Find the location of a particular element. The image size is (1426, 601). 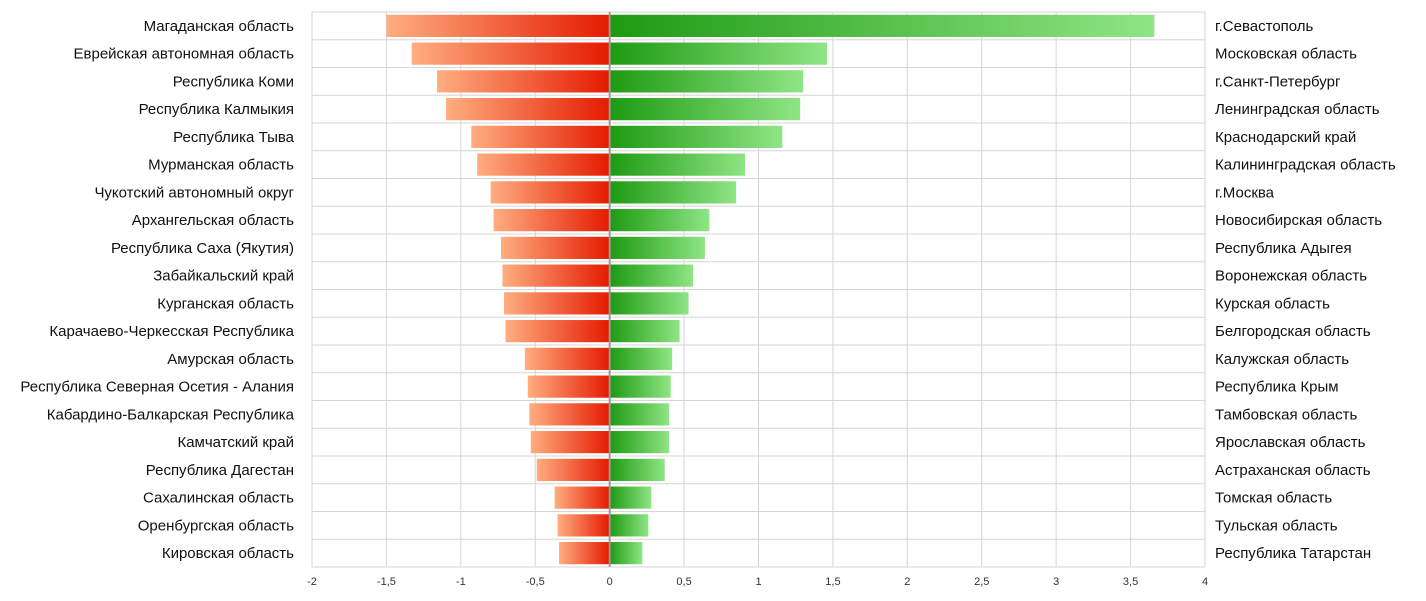

category-label-left: Чукотский автономный округ is located at coordinates (194, 192).